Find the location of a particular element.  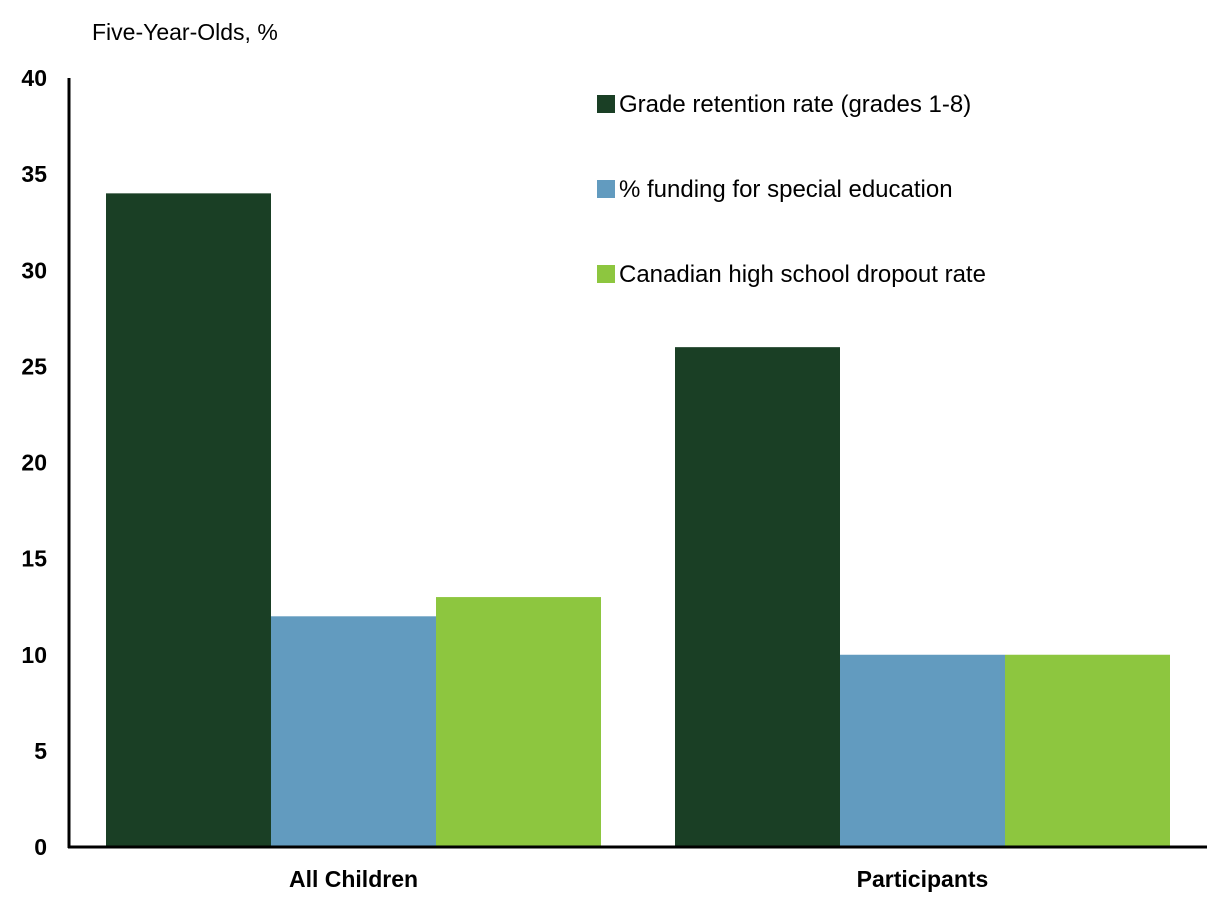

y-tick-label: 15 is located at coordinates (34, 559).